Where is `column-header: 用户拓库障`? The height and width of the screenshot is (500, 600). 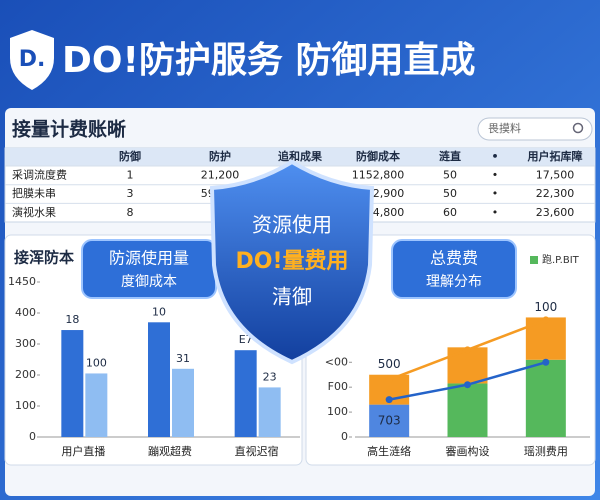 column-header: 用户拓库障 is located at coordinates (555, 156).